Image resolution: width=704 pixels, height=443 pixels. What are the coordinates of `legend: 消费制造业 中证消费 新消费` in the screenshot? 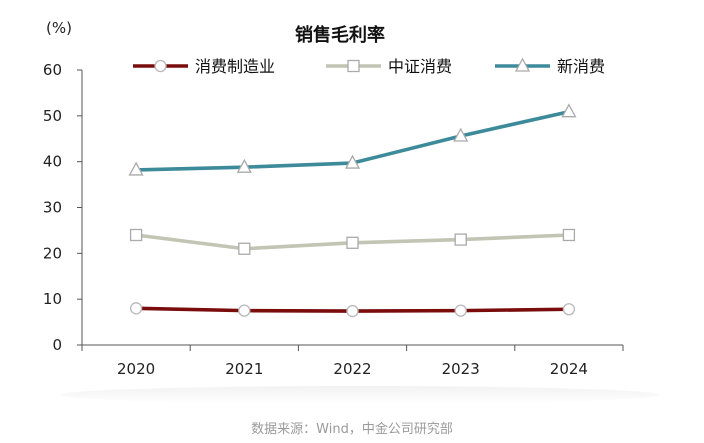 It's located at (369, 66).